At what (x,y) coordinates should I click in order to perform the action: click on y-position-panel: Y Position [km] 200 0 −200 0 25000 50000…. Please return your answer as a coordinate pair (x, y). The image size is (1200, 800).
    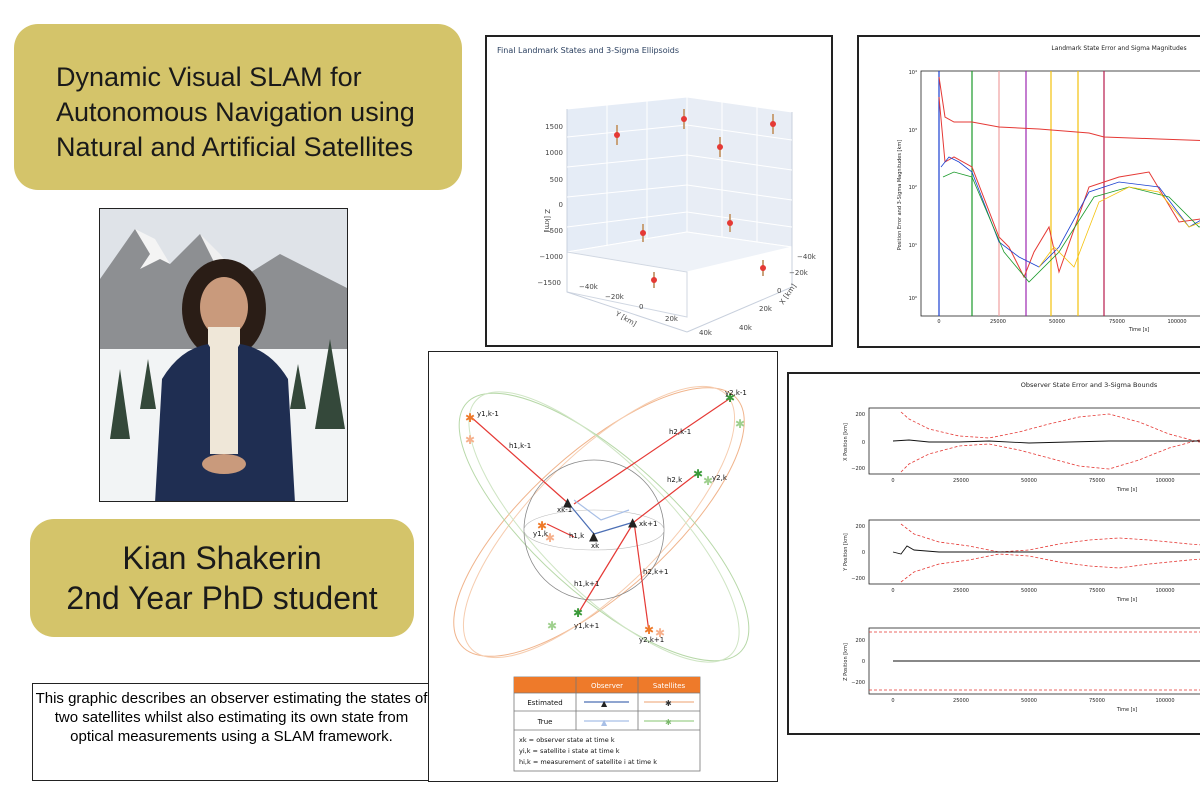
    Looking at the image, I should click on (1021, 561).